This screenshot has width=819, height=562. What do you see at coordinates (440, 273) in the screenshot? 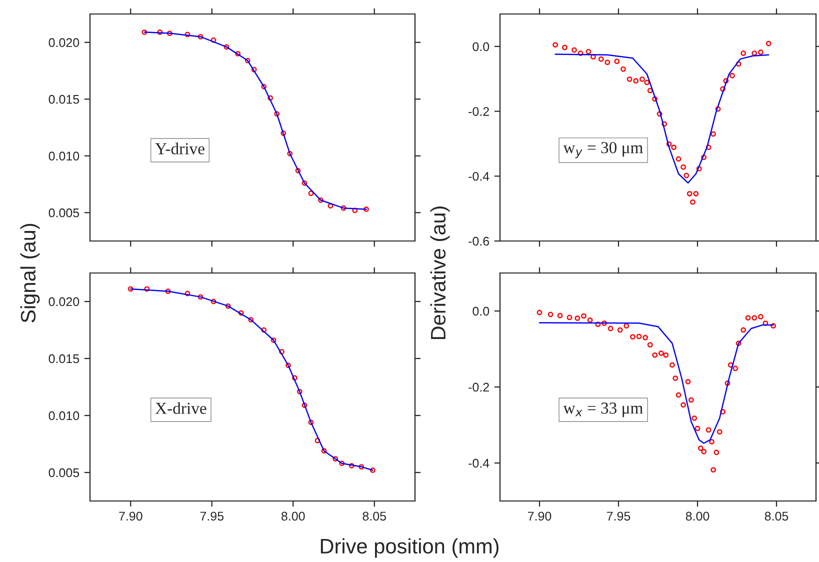
I see `y-axis-title: Derivative (au)` at bounding box center [440, 273].